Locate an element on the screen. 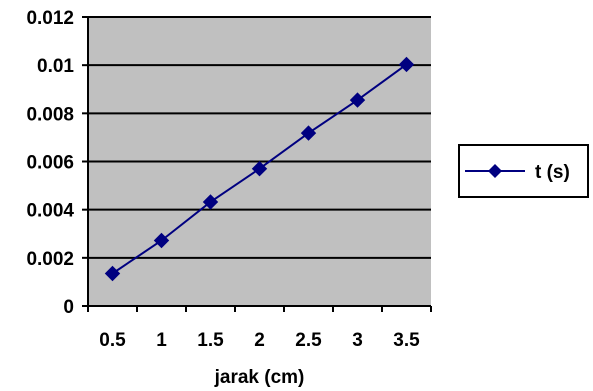  y-tick-label: 0.012 is located at coordinates (50, 18).